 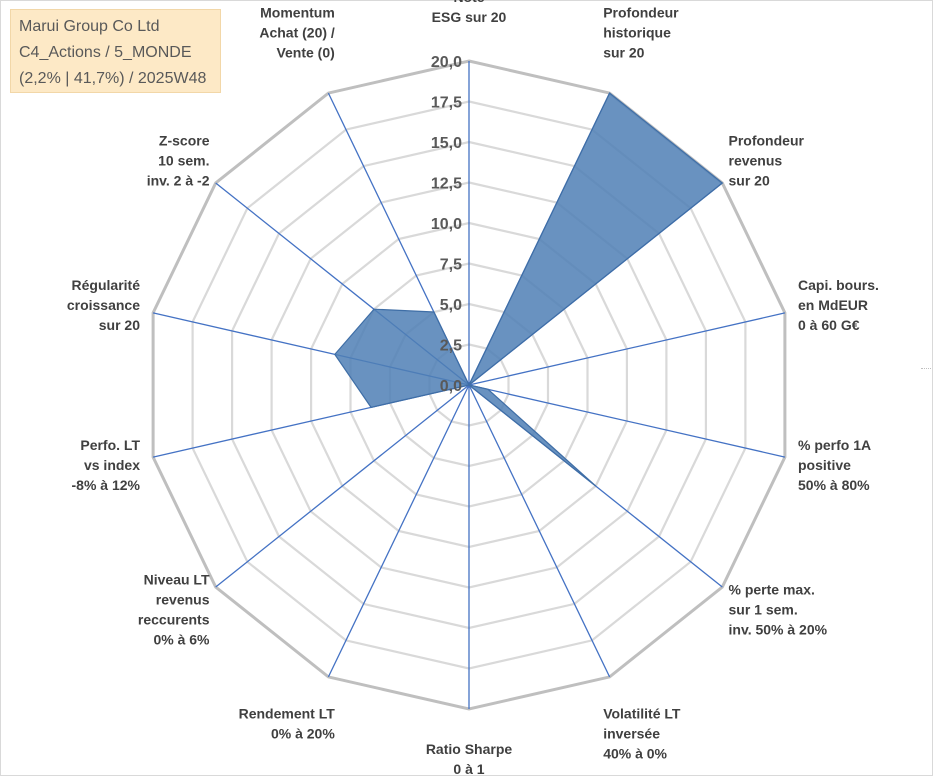 I want to click on performance-week: (2,2% | 41,7%) / 2025W48, so click(x=113, y=78).